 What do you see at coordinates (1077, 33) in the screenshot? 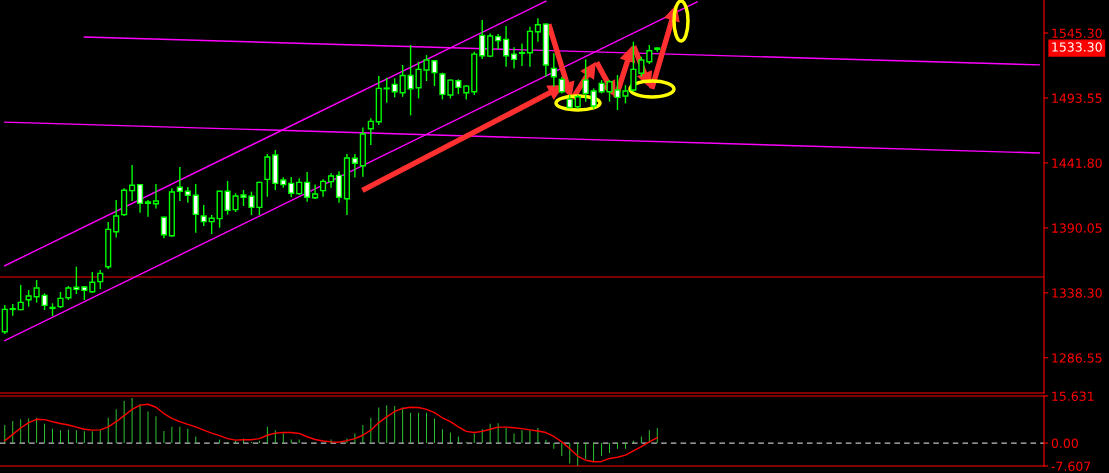
I see `y-tick-label: 1545.30` at bounding box center [1077, 33].